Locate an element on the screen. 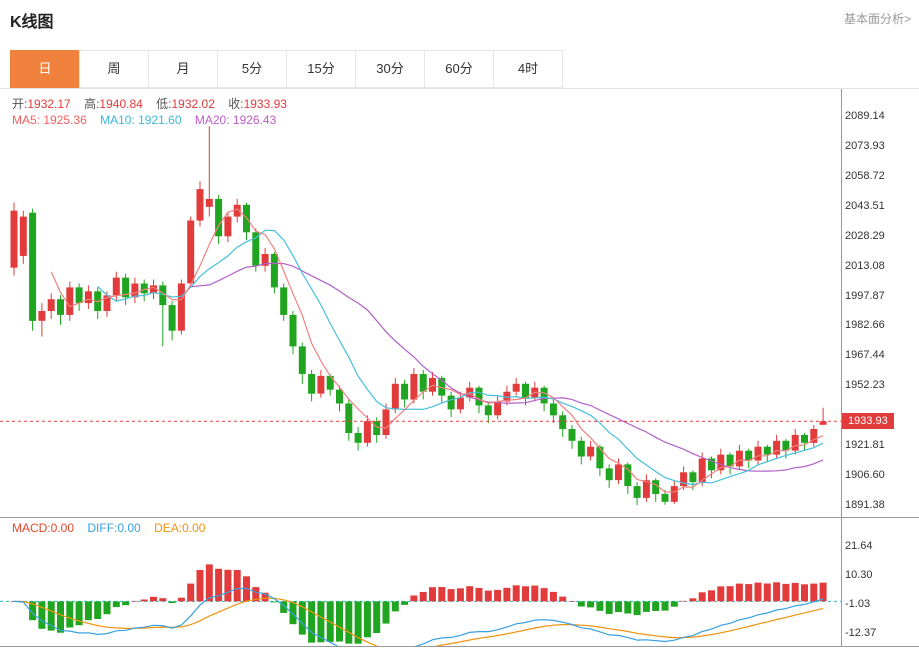  macd-readout: MACD:0.00 DIFF:0.00 DEA:0.00 is located at coordinates (113, 528).